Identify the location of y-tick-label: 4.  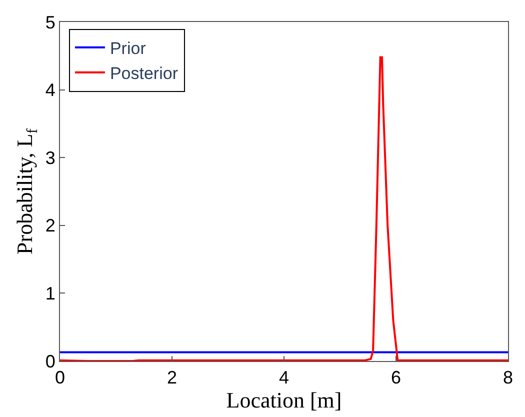
(50, 90).